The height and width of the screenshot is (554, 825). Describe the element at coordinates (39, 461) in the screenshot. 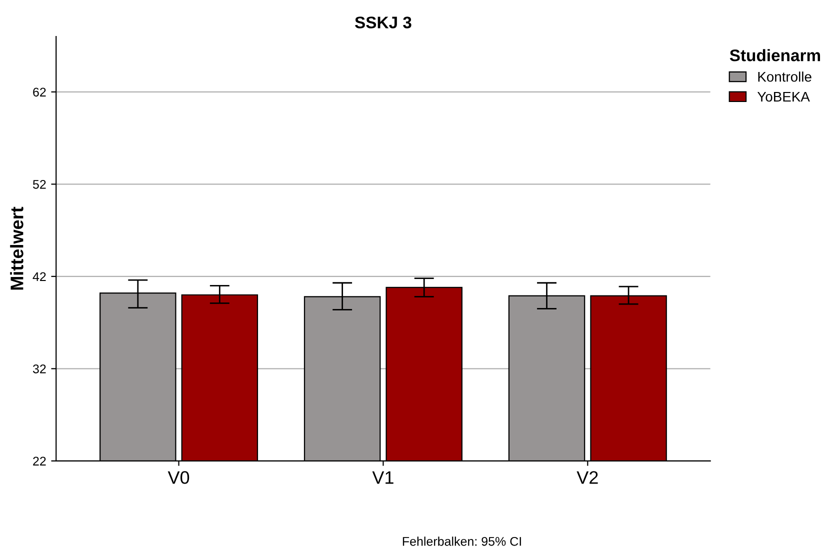

I see `y-tick-label: 22` at that location.